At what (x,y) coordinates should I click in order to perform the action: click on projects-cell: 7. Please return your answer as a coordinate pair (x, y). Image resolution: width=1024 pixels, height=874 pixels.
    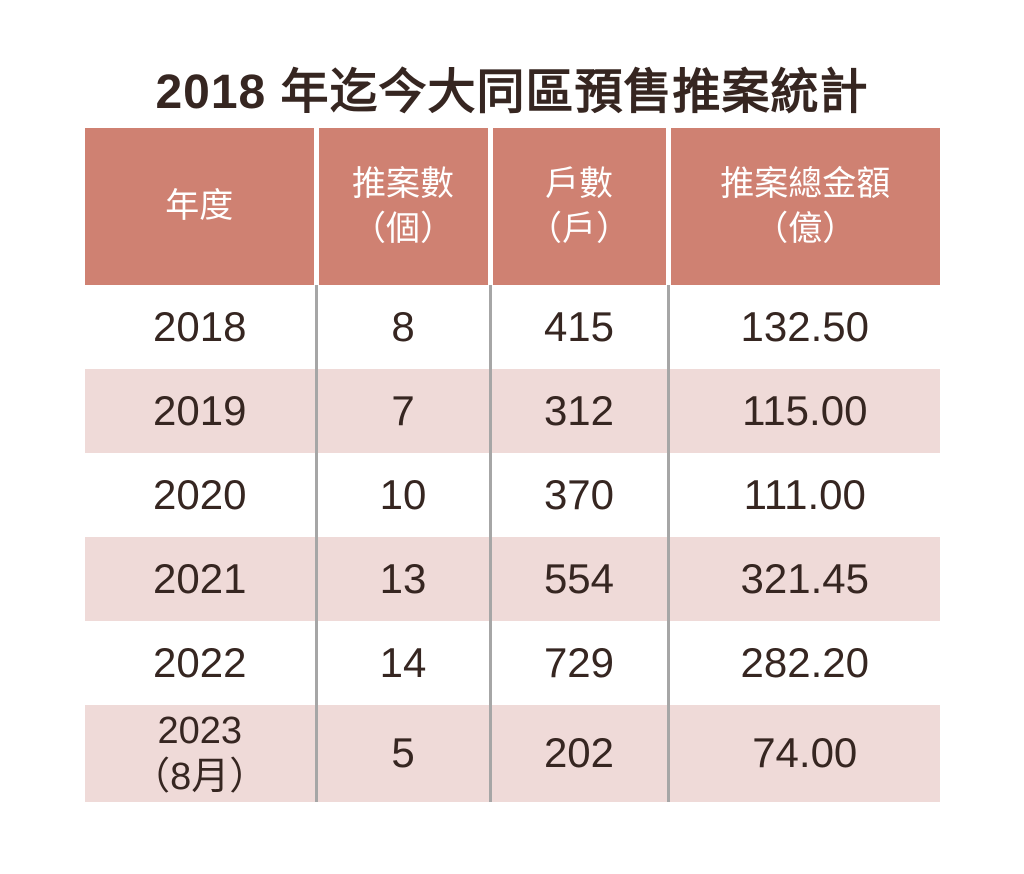
    Looking at the image, I should click on (402, 411).